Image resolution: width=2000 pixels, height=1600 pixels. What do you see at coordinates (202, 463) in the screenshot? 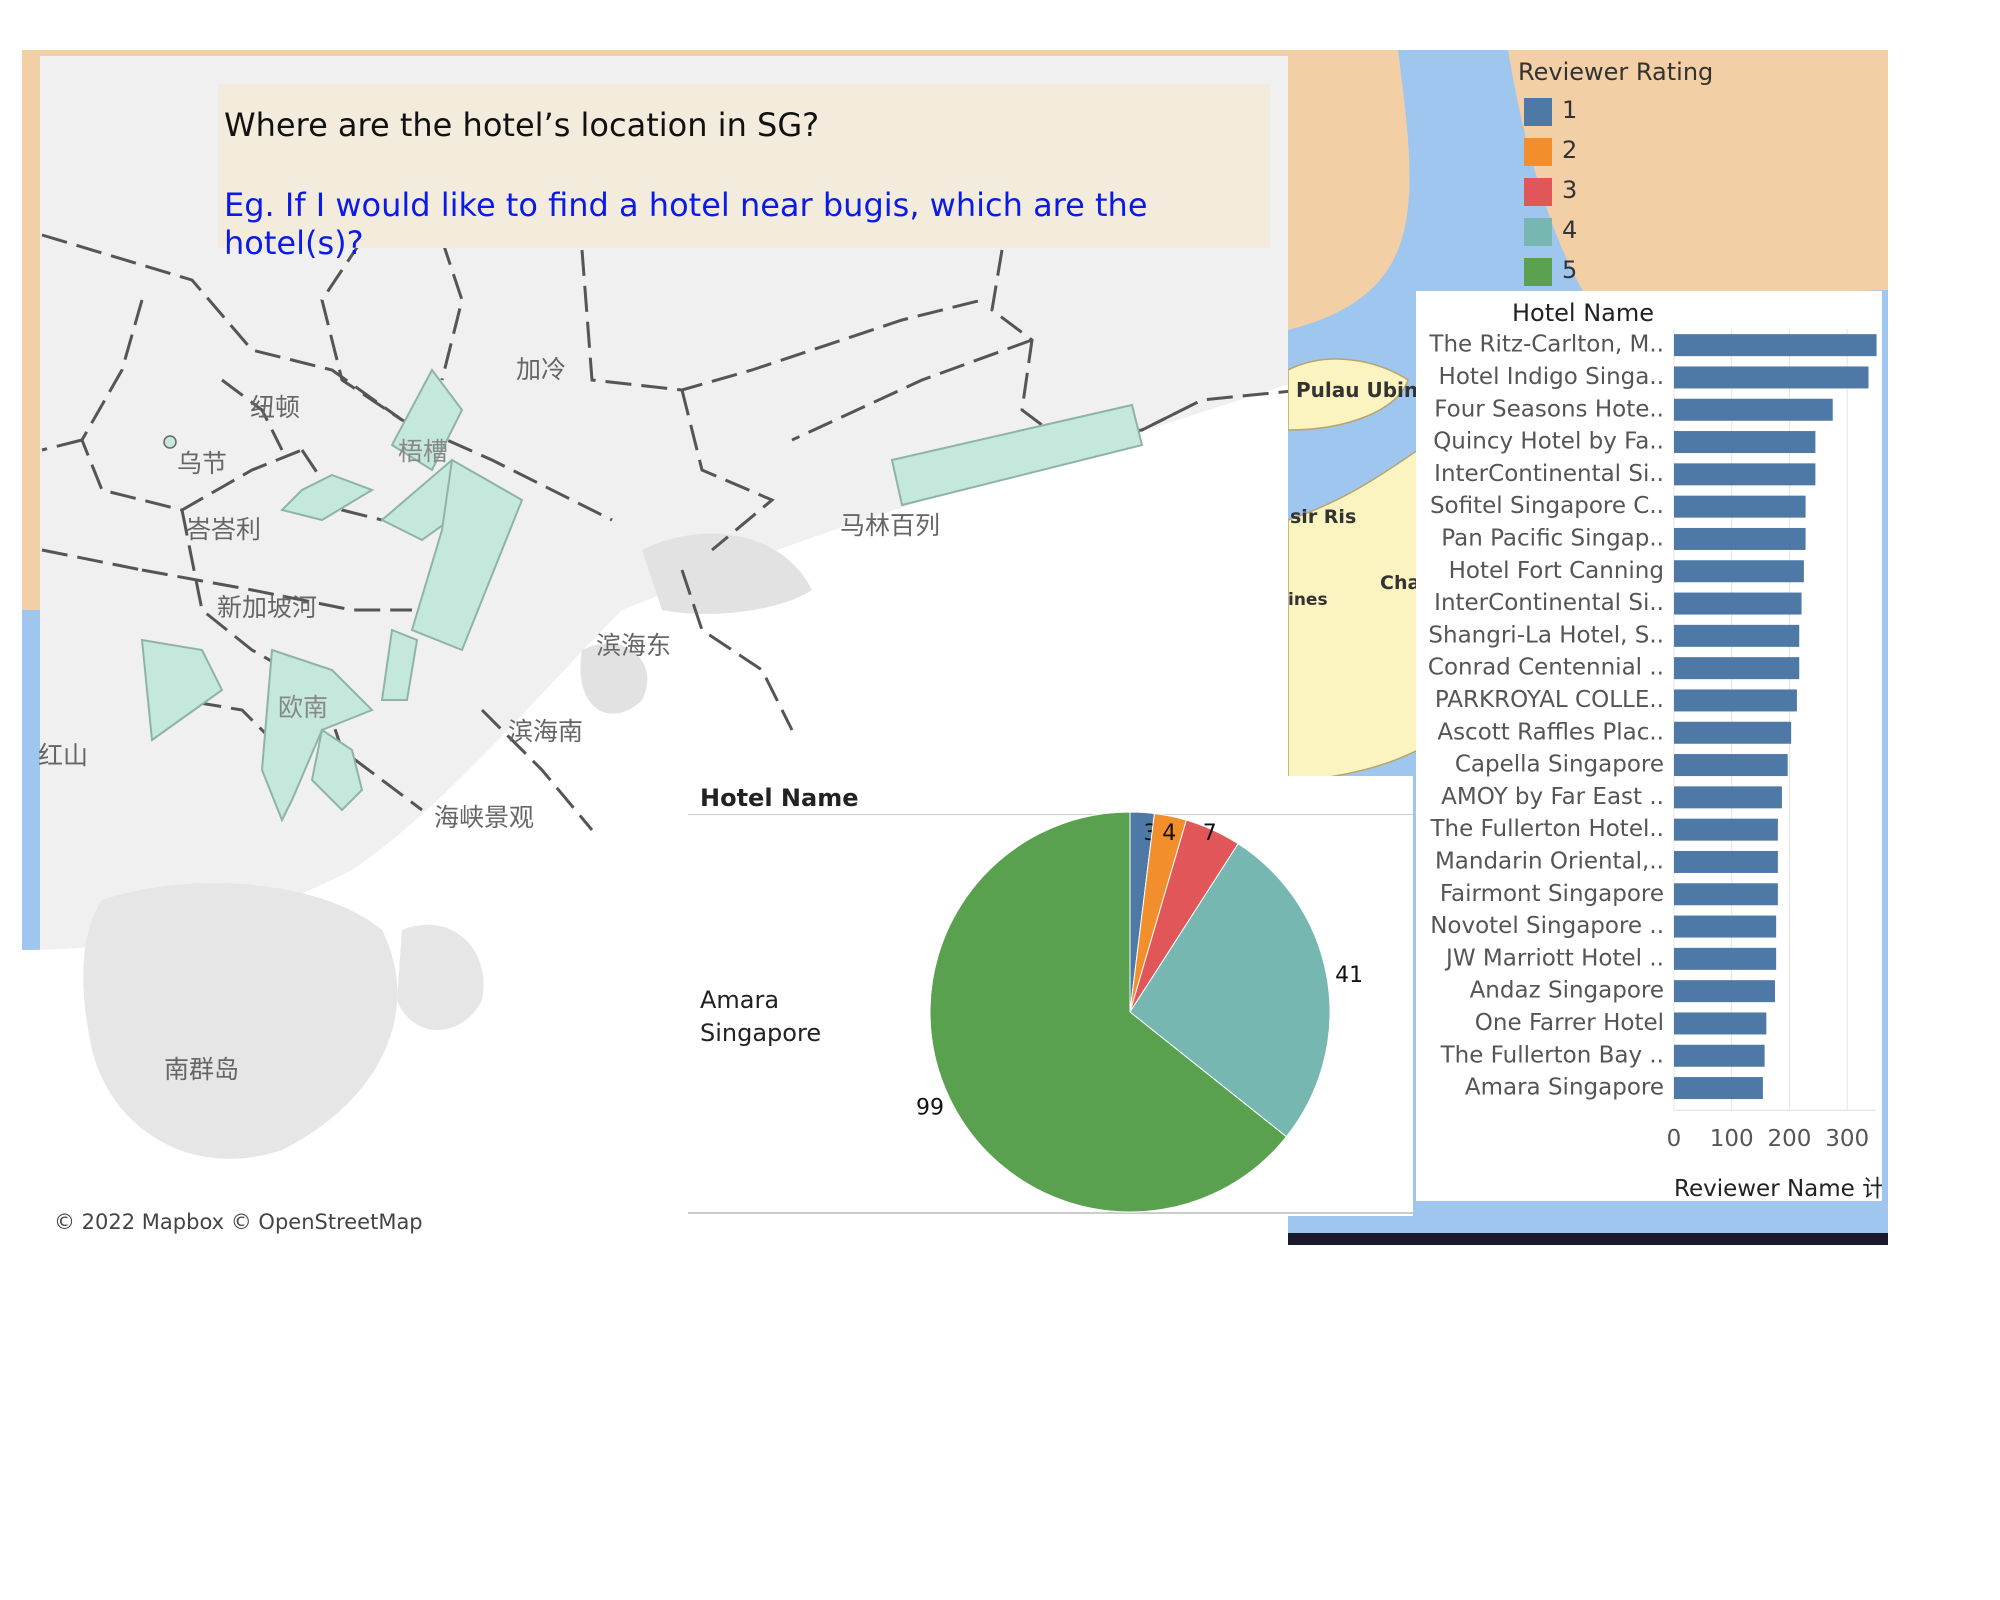
I see `map-label-orchard: 乌节` at bounding box center [202, 463].